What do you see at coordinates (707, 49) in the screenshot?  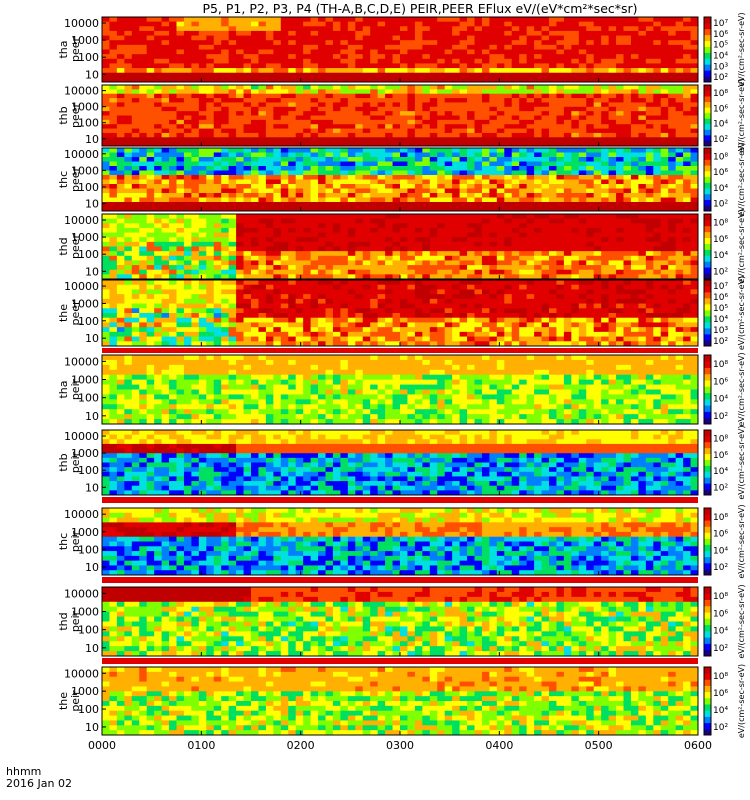 I see `colorbar-swatch` at bounding box center [707, 49].